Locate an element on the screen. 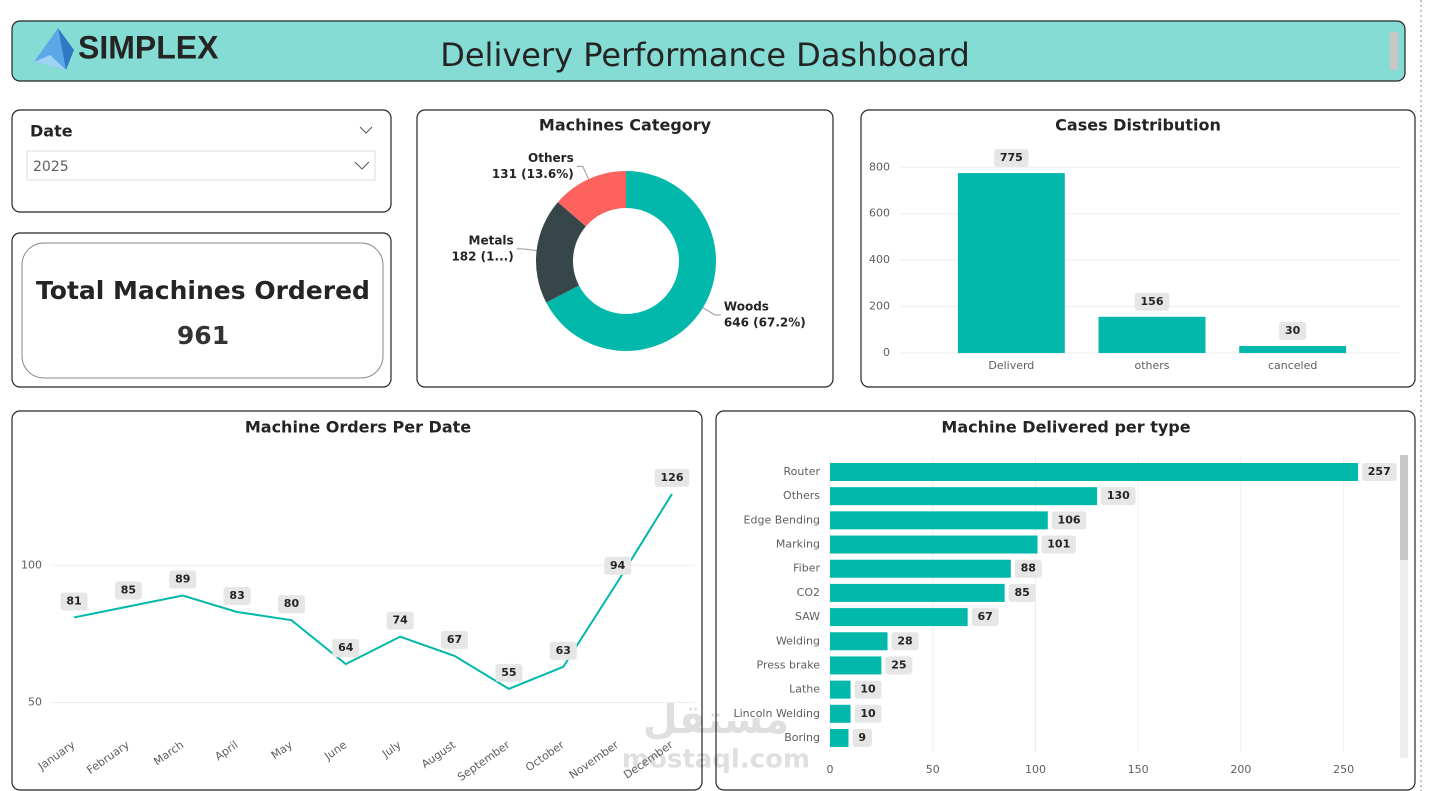 The height and width of the screenshot is (791, 1432). data-label: 126 is located at coordinates (672, 477).